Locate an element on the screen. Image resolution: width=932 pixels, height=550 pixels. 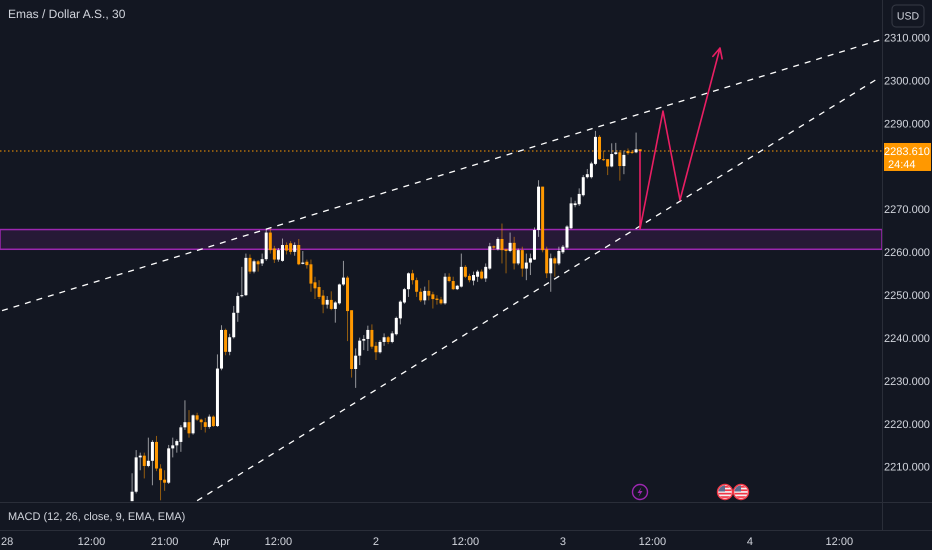
y-tick-label: 2240.000 is located at coordinates (907, 338).